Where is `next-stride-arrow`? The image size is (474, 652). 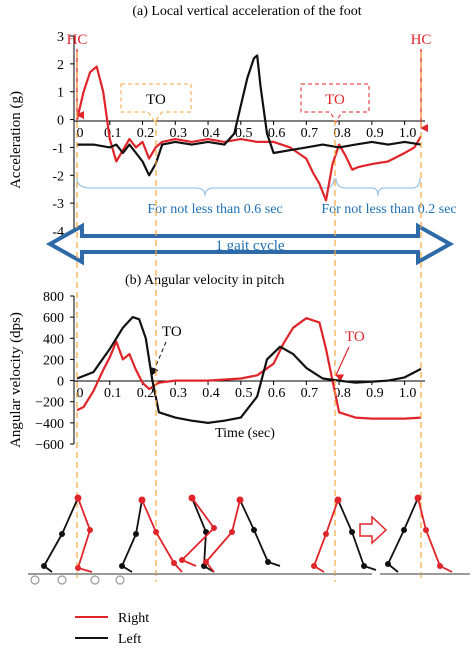
next-stride-arrow is located at coordinates (373, 530).